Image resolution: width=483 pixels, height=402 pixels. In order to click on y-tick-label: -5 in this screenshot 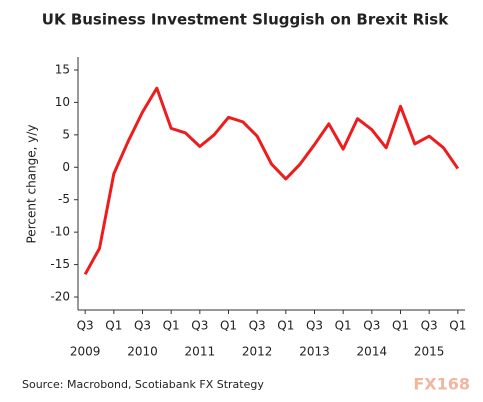, I will do `click(64, 199)`.